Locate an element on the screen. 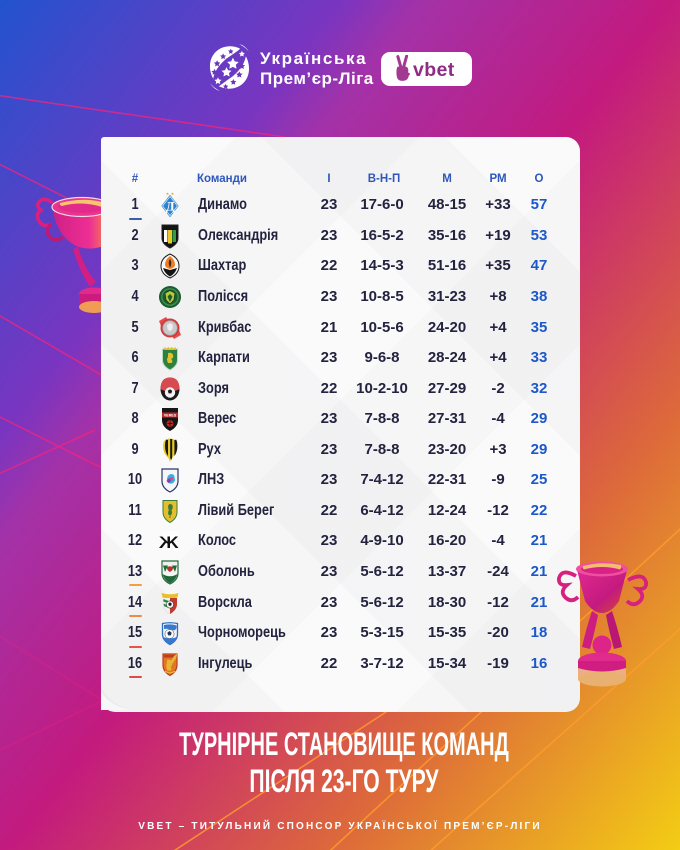 The image size is (680, 850). svg-text: Д is located at coordinates (170, 206).